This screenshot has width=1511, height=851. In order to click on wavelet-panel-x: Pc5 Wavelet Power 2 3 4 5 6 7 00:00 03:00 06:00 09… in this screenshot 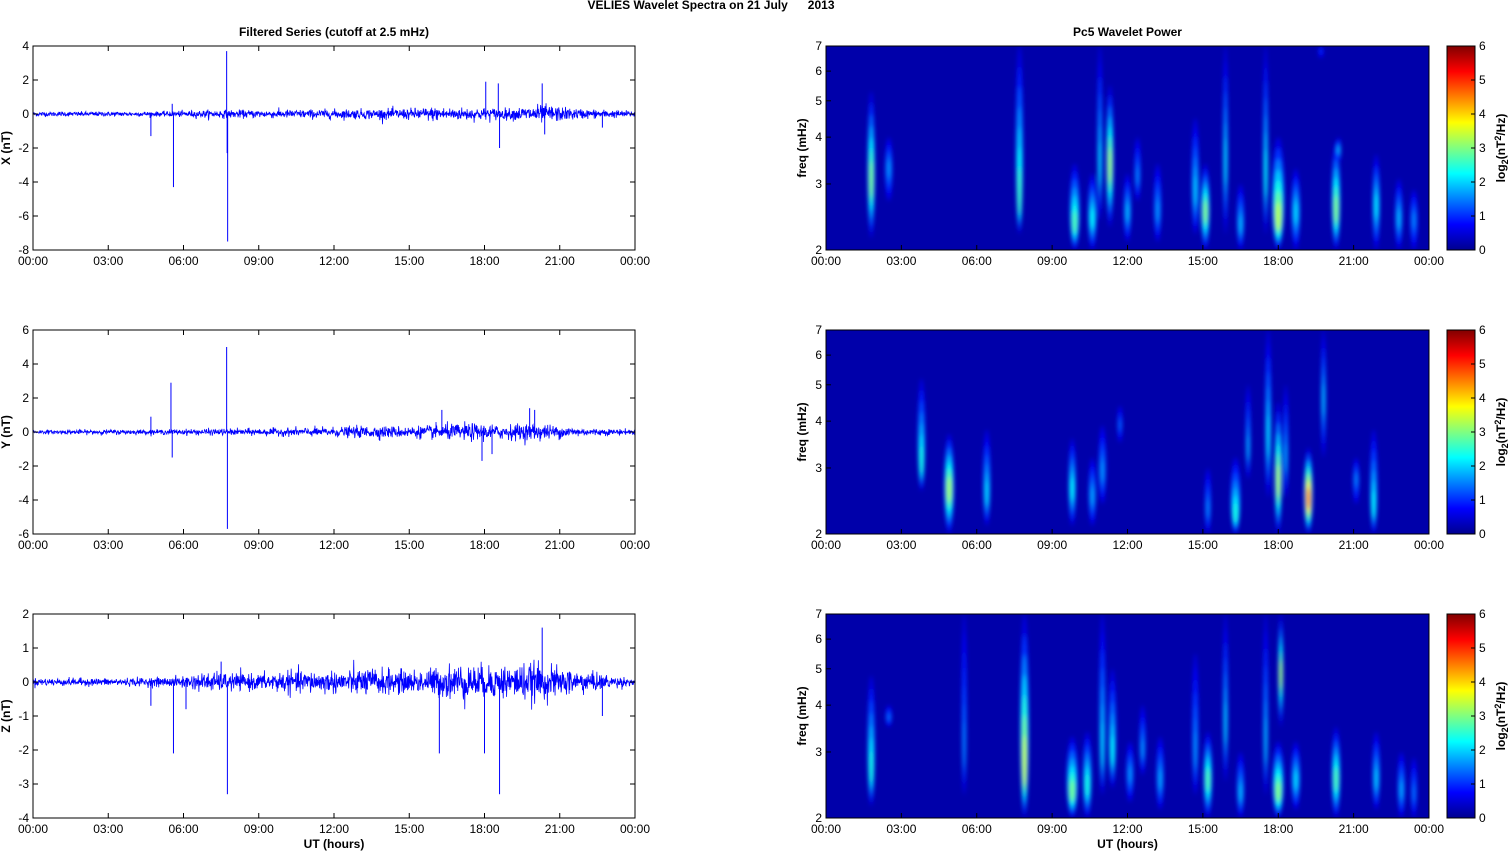, I will do `click(1152, 146)`.